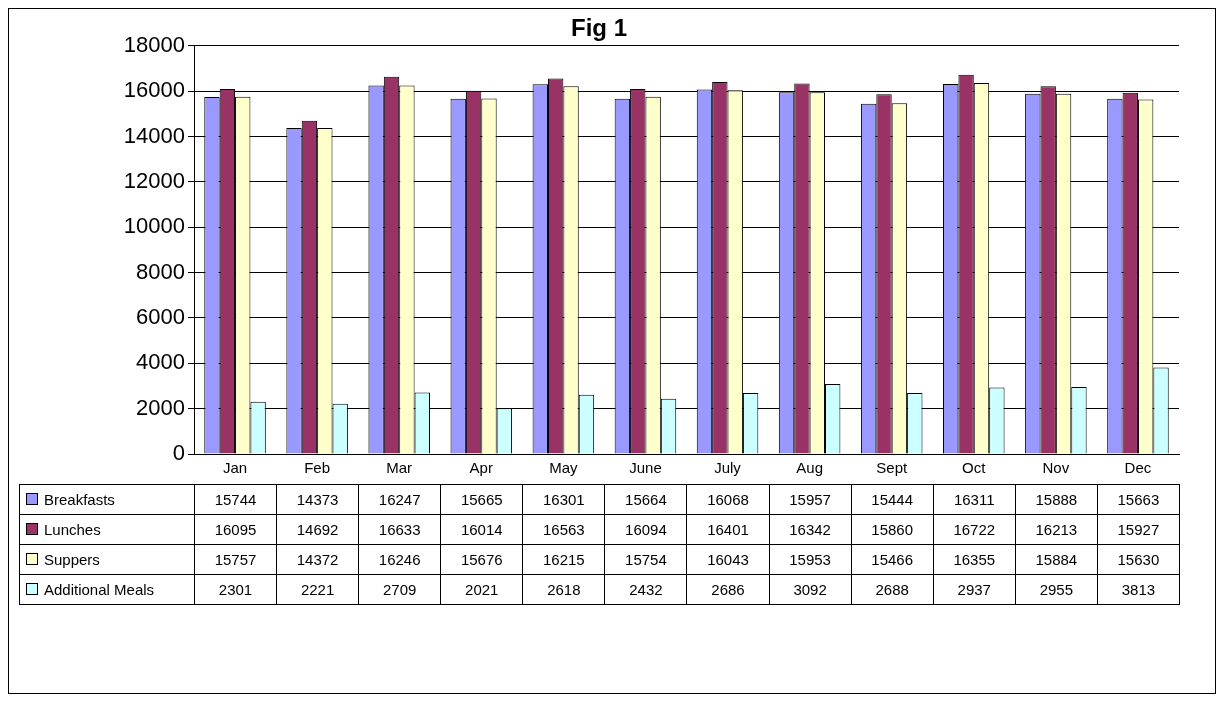 The height and width of the screenshot is (704, 1226). I want to click on legend-label: Lunches, so click(72, 529).